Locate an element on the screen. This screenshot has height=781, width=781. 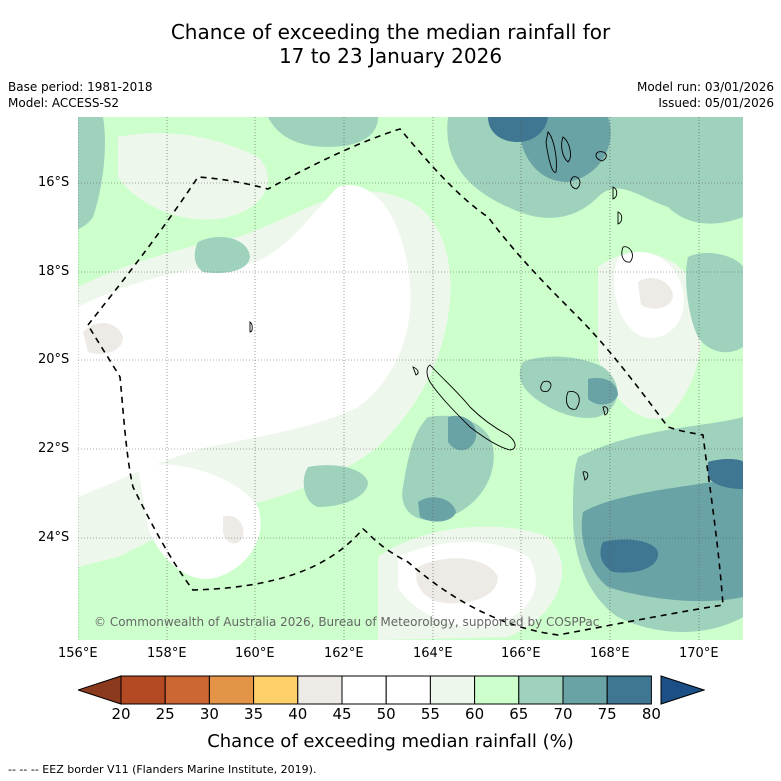
lon-tick-158e: 158°E is located at coordinates (167, 653).